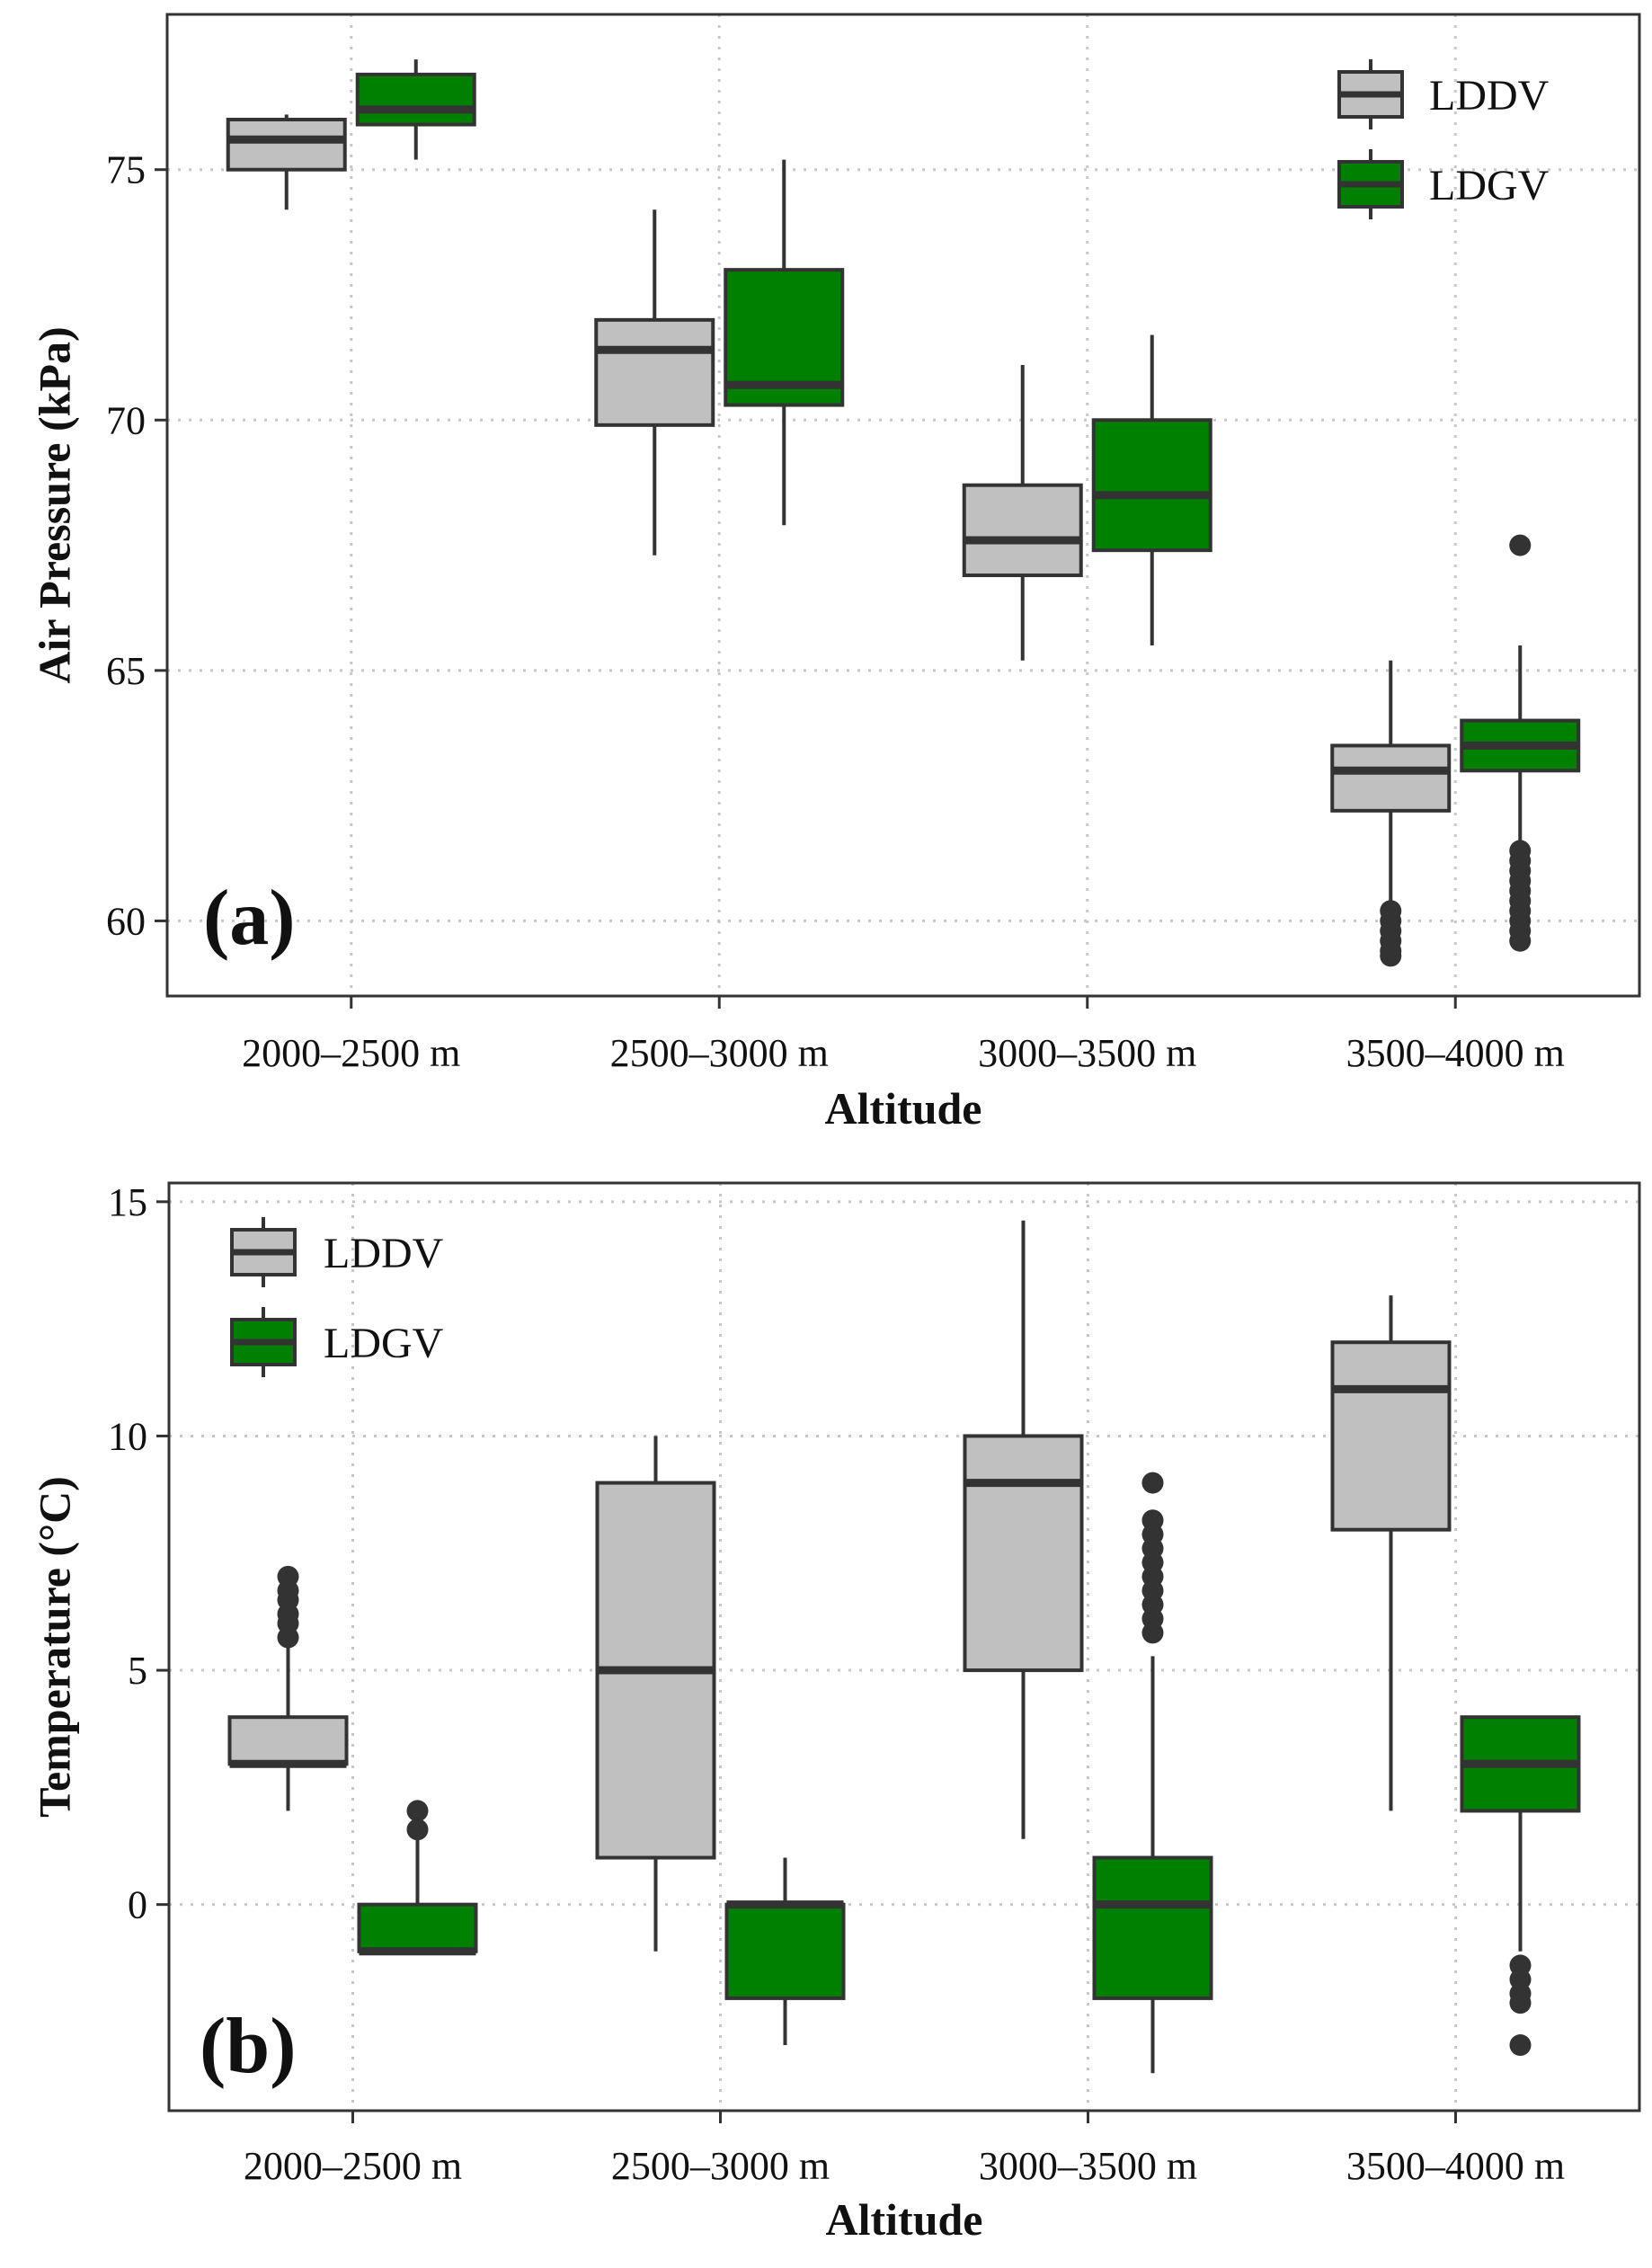 This screenshot has width=1652, height=2268. What do you see at coordinates (337, 1297) in the screenshot?
I see `panel-b-legend: LDDV LDGV` at bounding box center [337, 1297].